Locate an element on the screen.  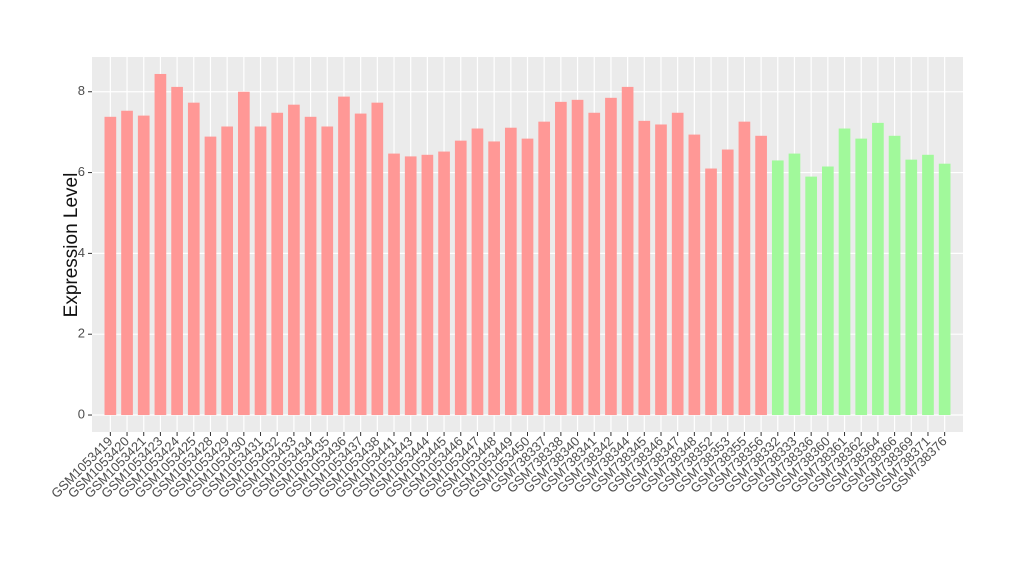
y-axis-title: Expression Level is located at coordinates (71, 245).